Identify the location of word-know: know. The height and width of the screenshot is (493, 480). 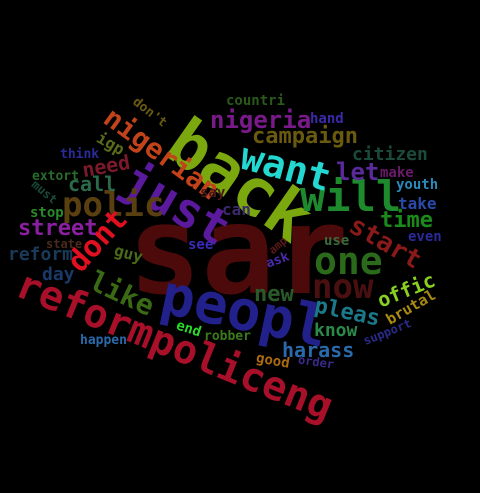
(336, 330).